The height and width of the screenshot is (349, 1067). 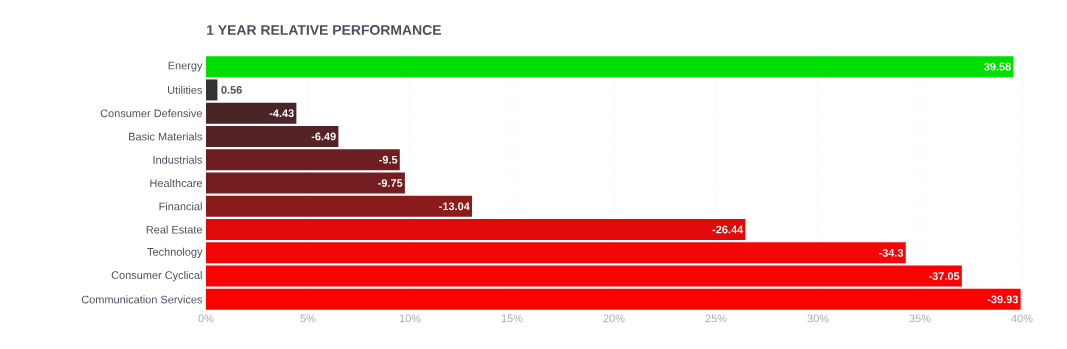 I want to click on annotation: 39.58, so click(x=997, y=66).